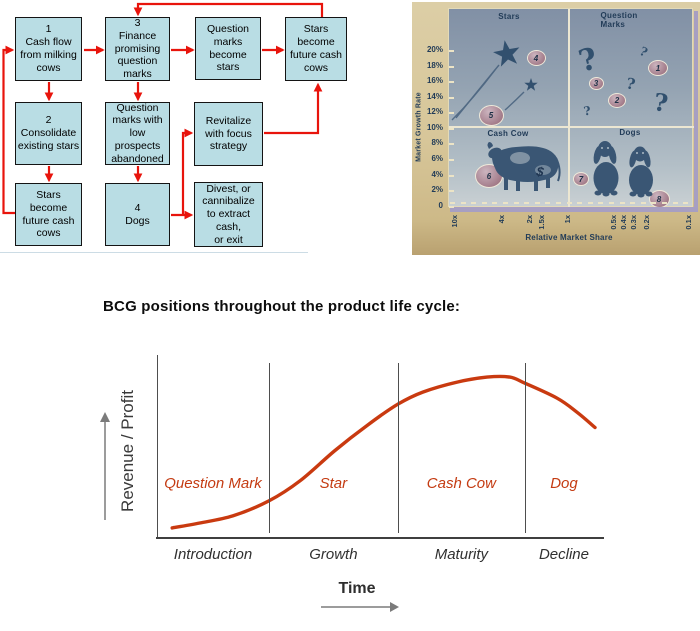  Describe the element at coordinates (137, 49) in the screenshot. I see `flow-box-finance-qmarks: 3 Finance promising question marks` at that location.